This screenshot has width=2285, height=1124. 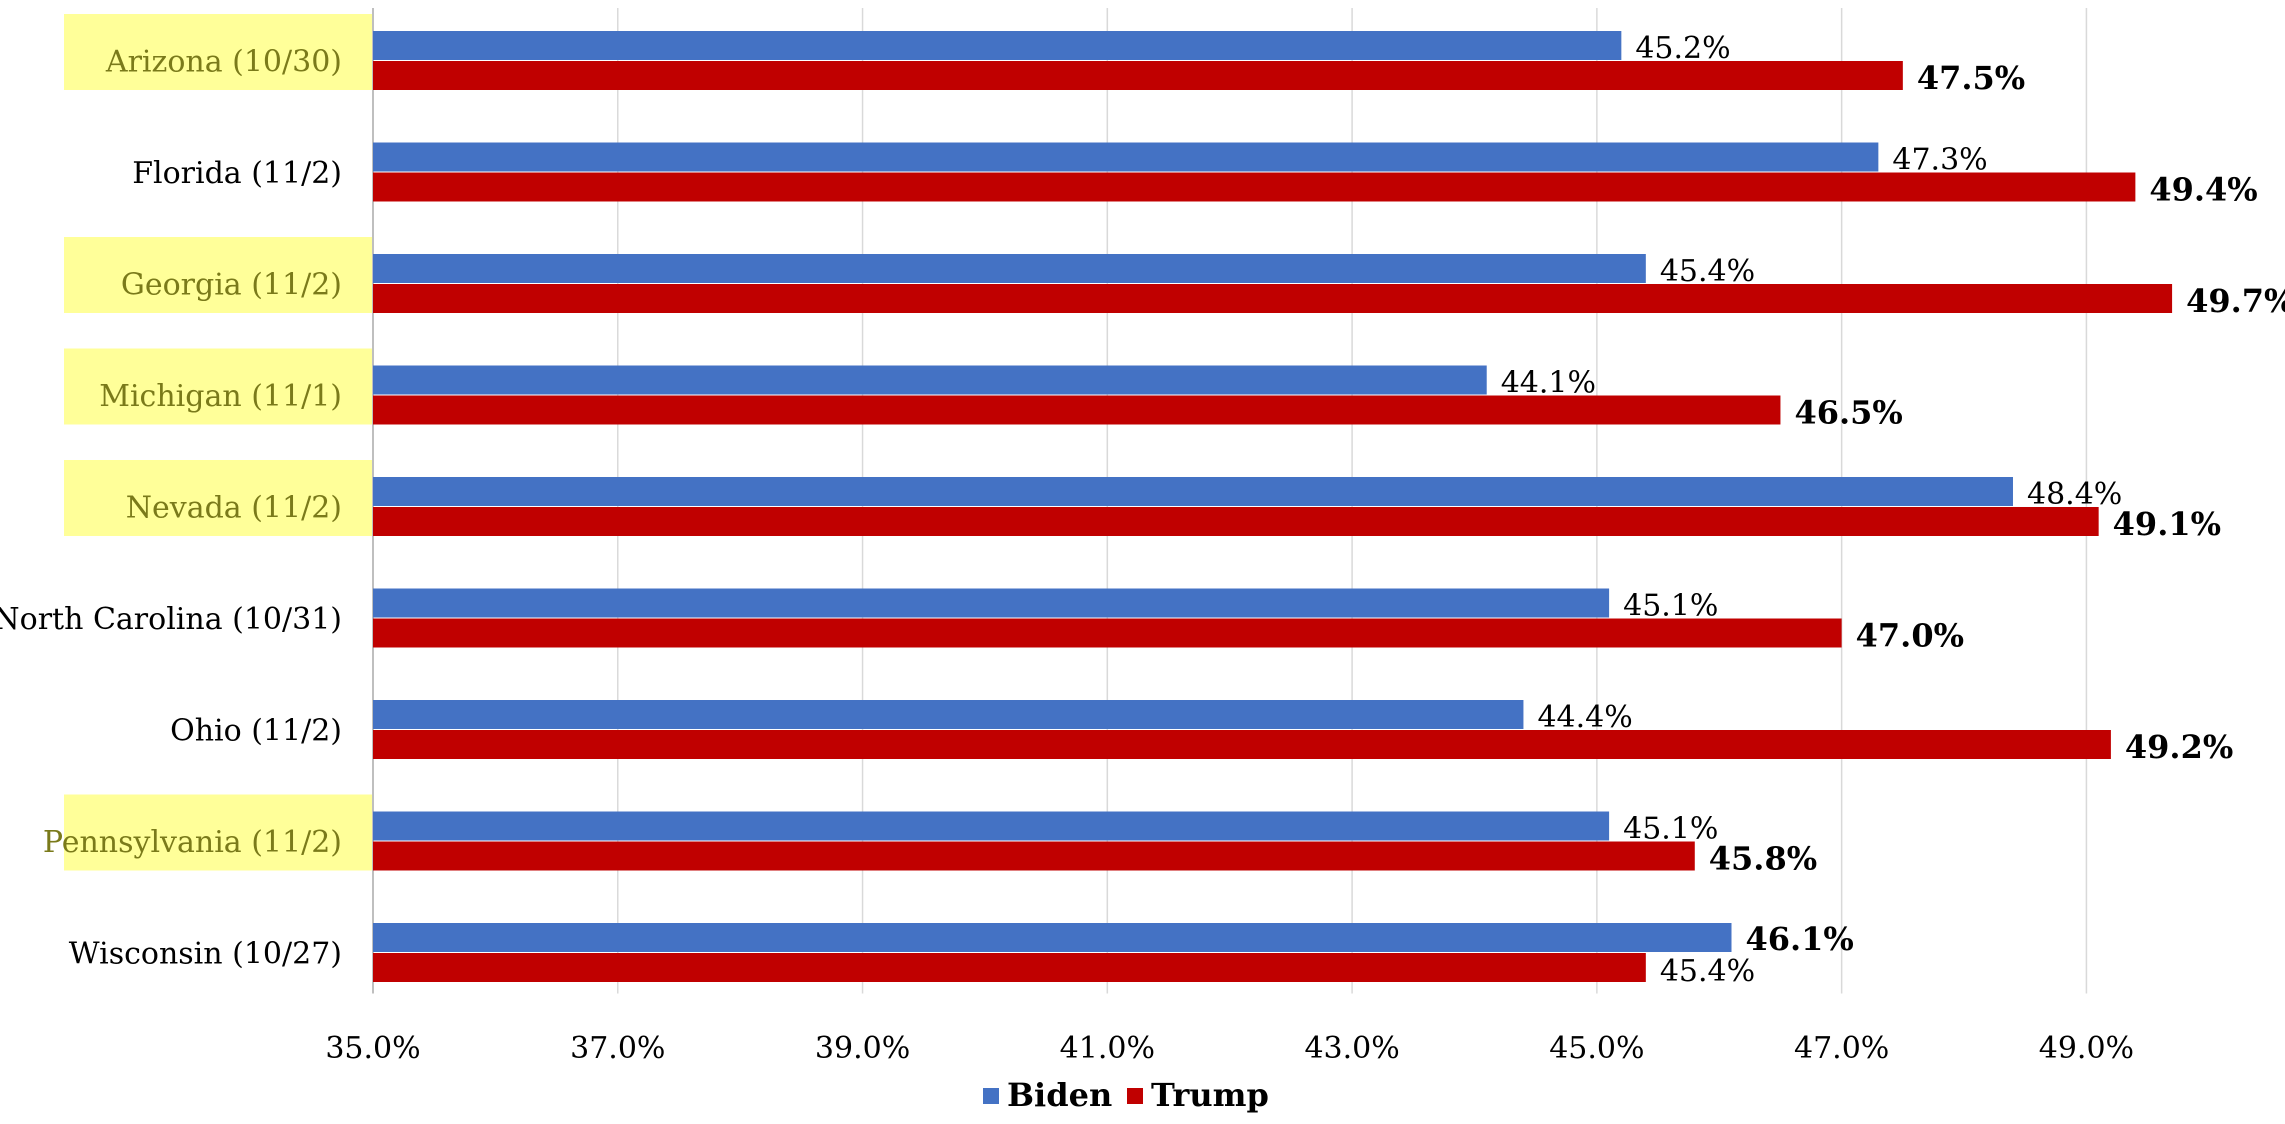 I want to click on x-tick-label: 43.0%, so click(x=1351, y=1048).